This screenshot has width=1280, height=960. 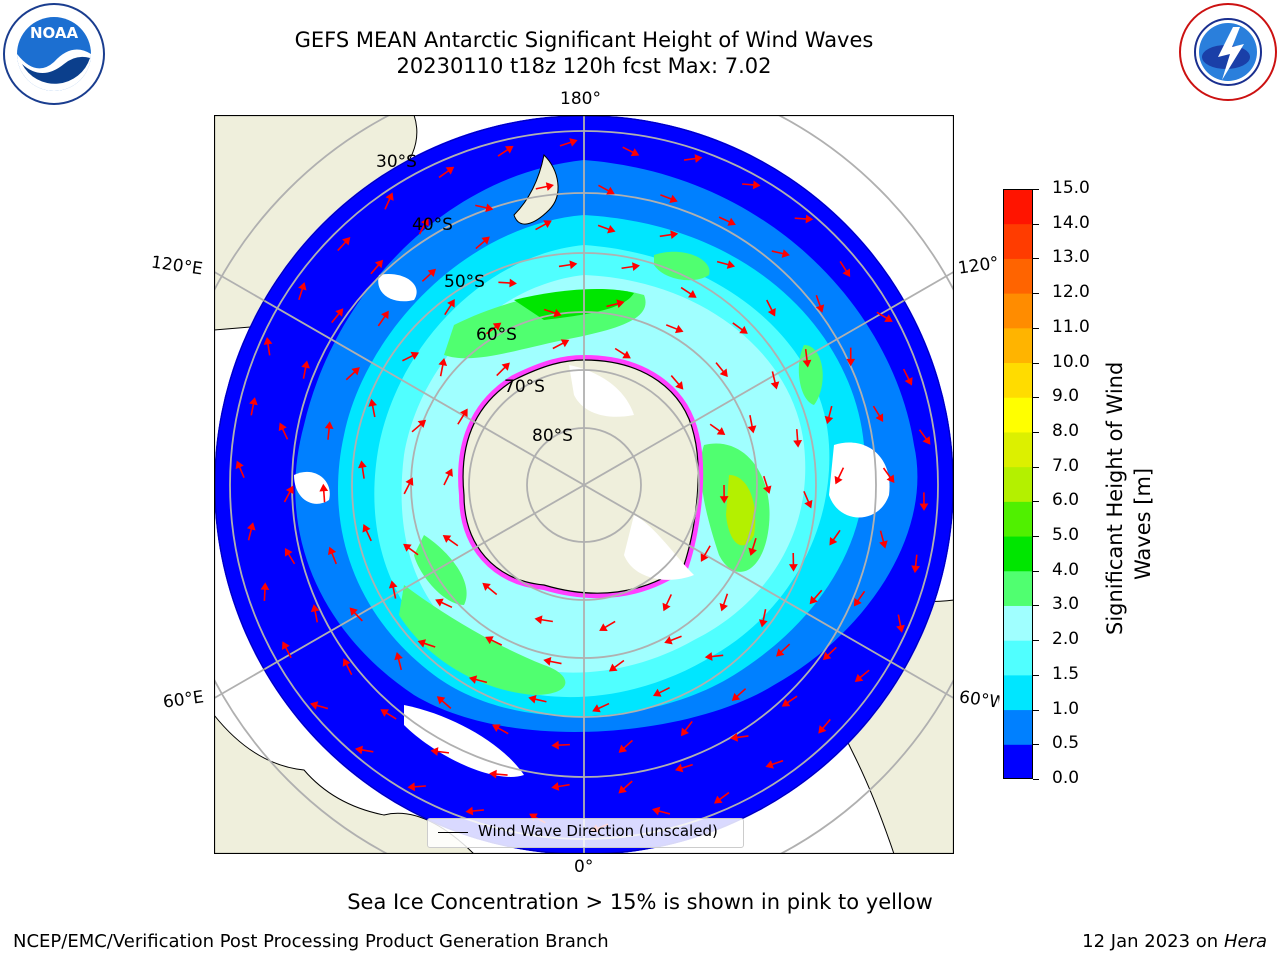 What do you see at coordinates (1066, 743) in the screenshot?
I see `colorbar-tick-label: 0.5` at bounding box center [1066, 743].